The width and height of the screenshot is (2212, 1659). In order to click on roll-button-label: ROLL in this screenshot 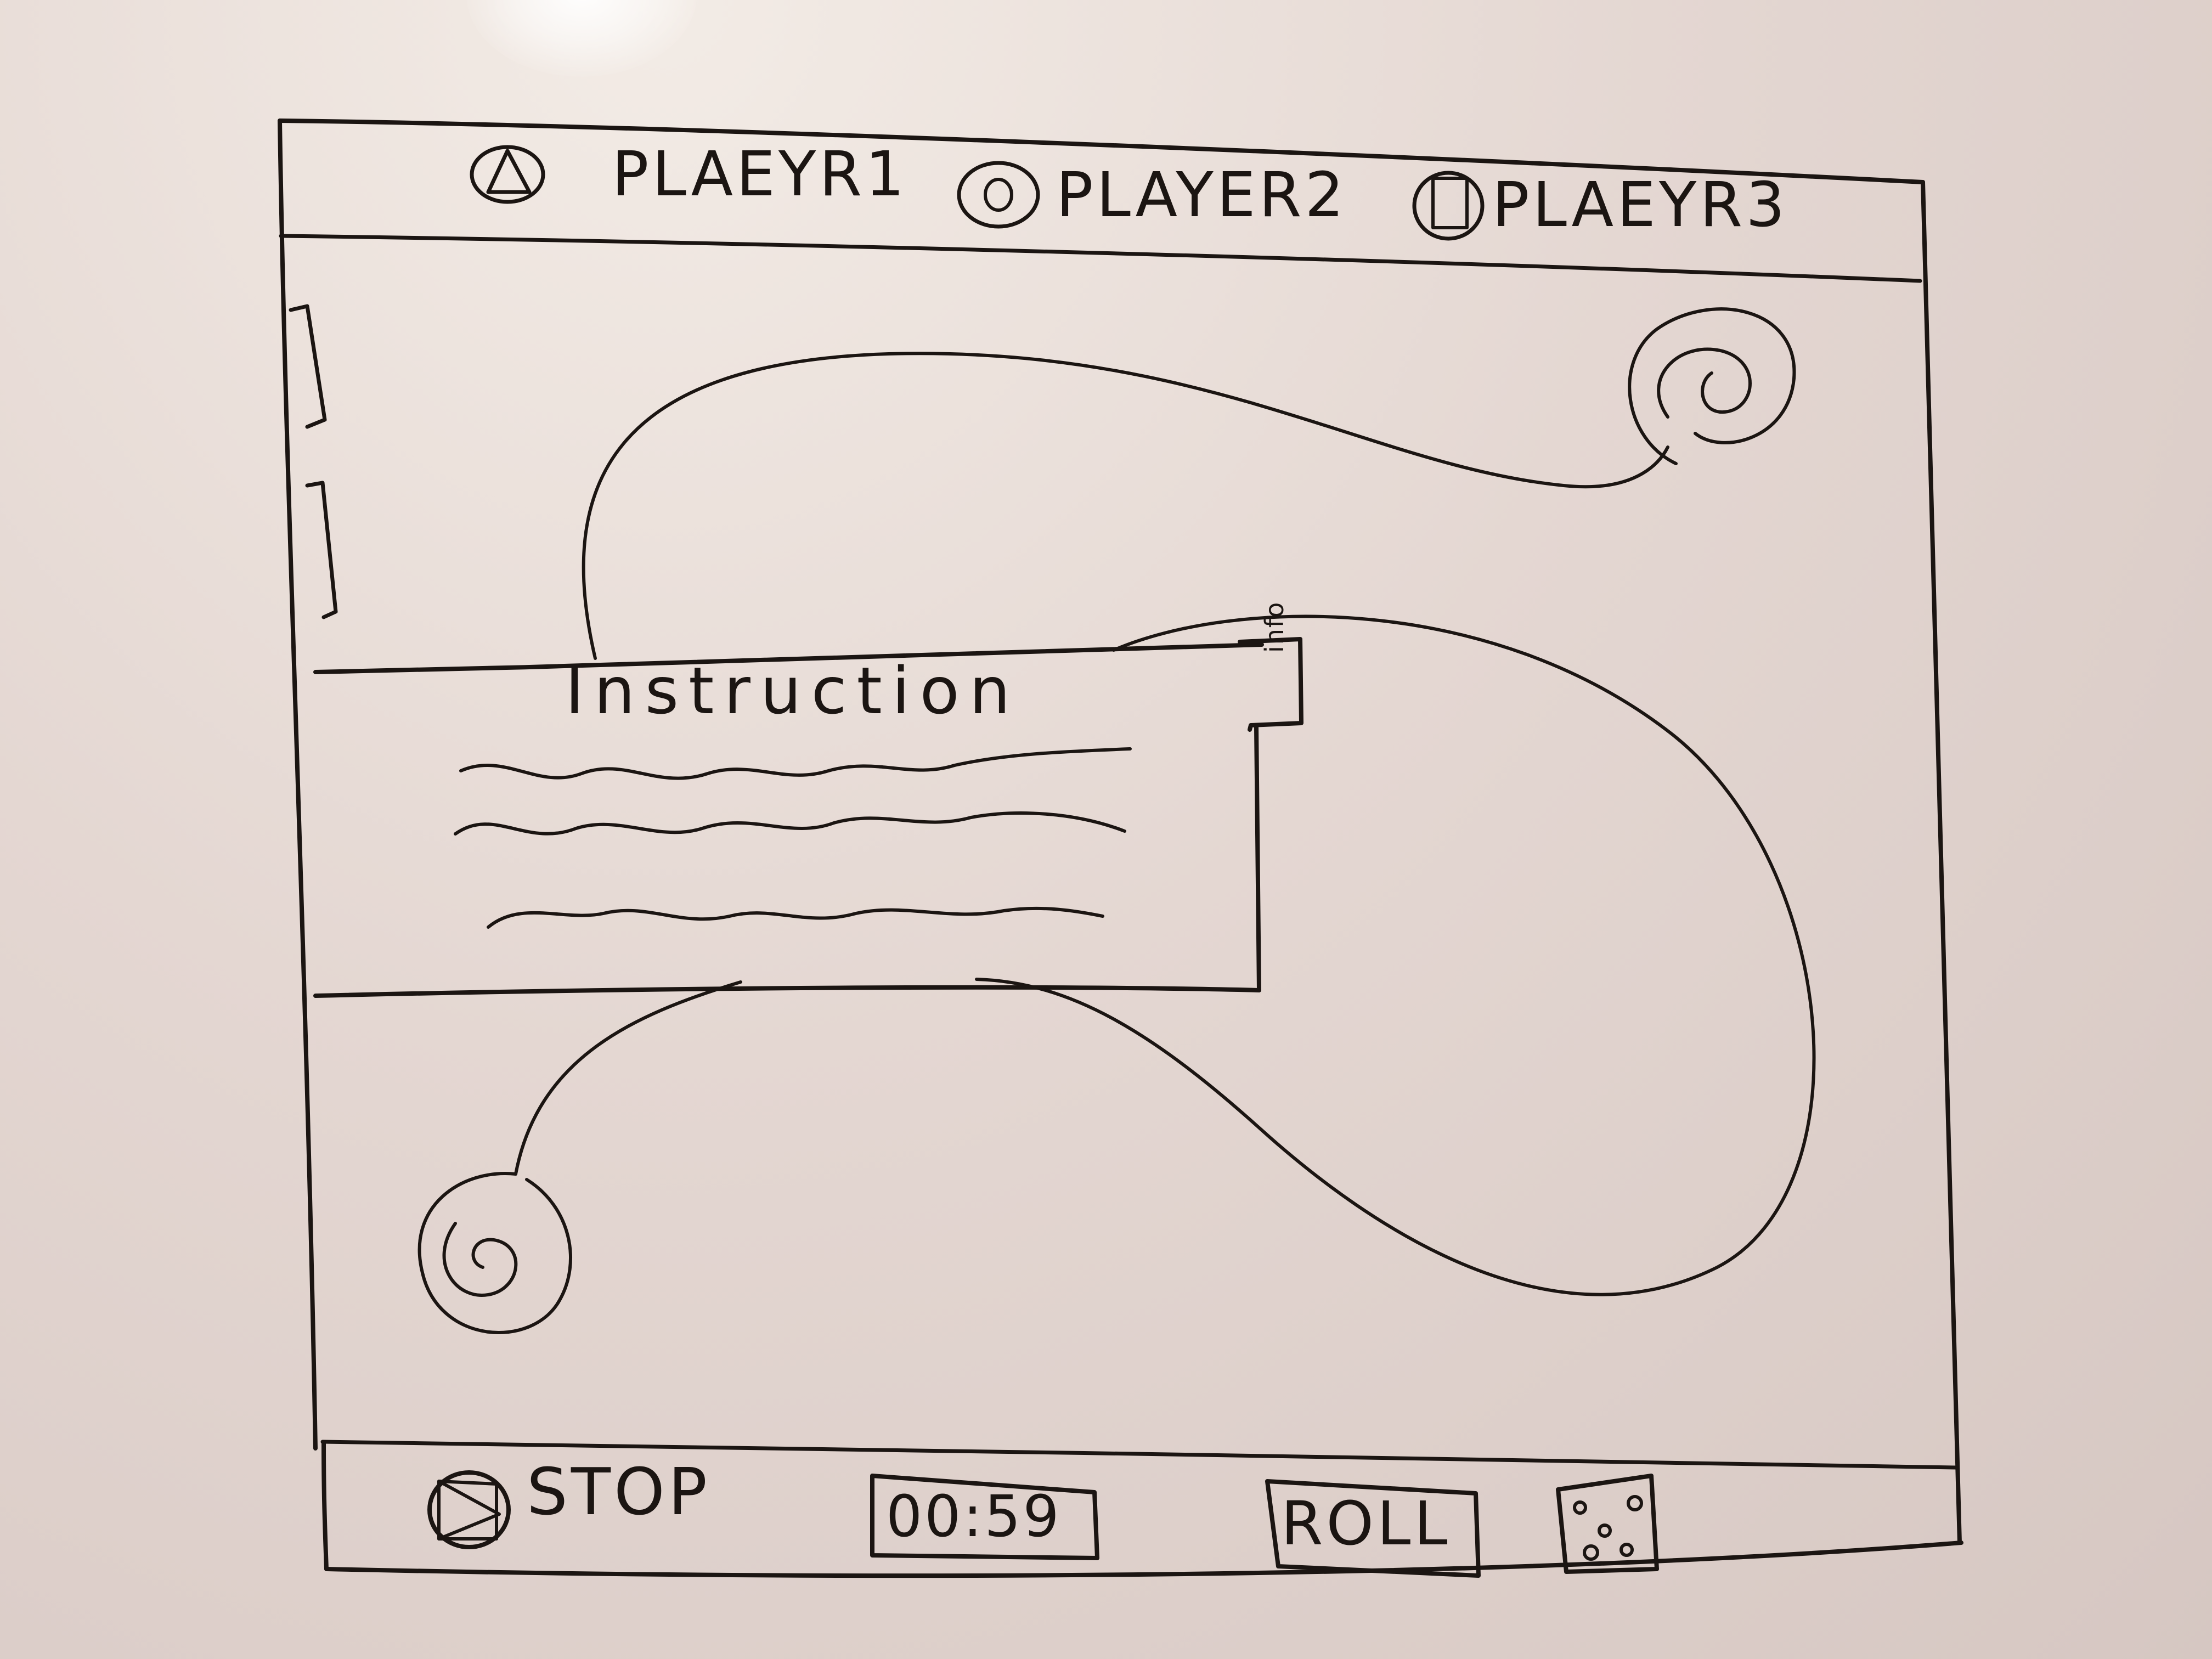, I will do `click(1366, 1524)`.